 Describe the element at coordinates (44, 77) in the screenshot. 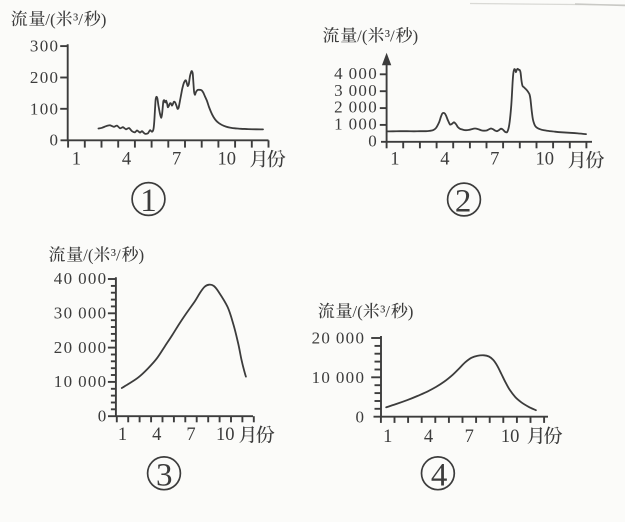

I see `svg-text: 200` at that location.